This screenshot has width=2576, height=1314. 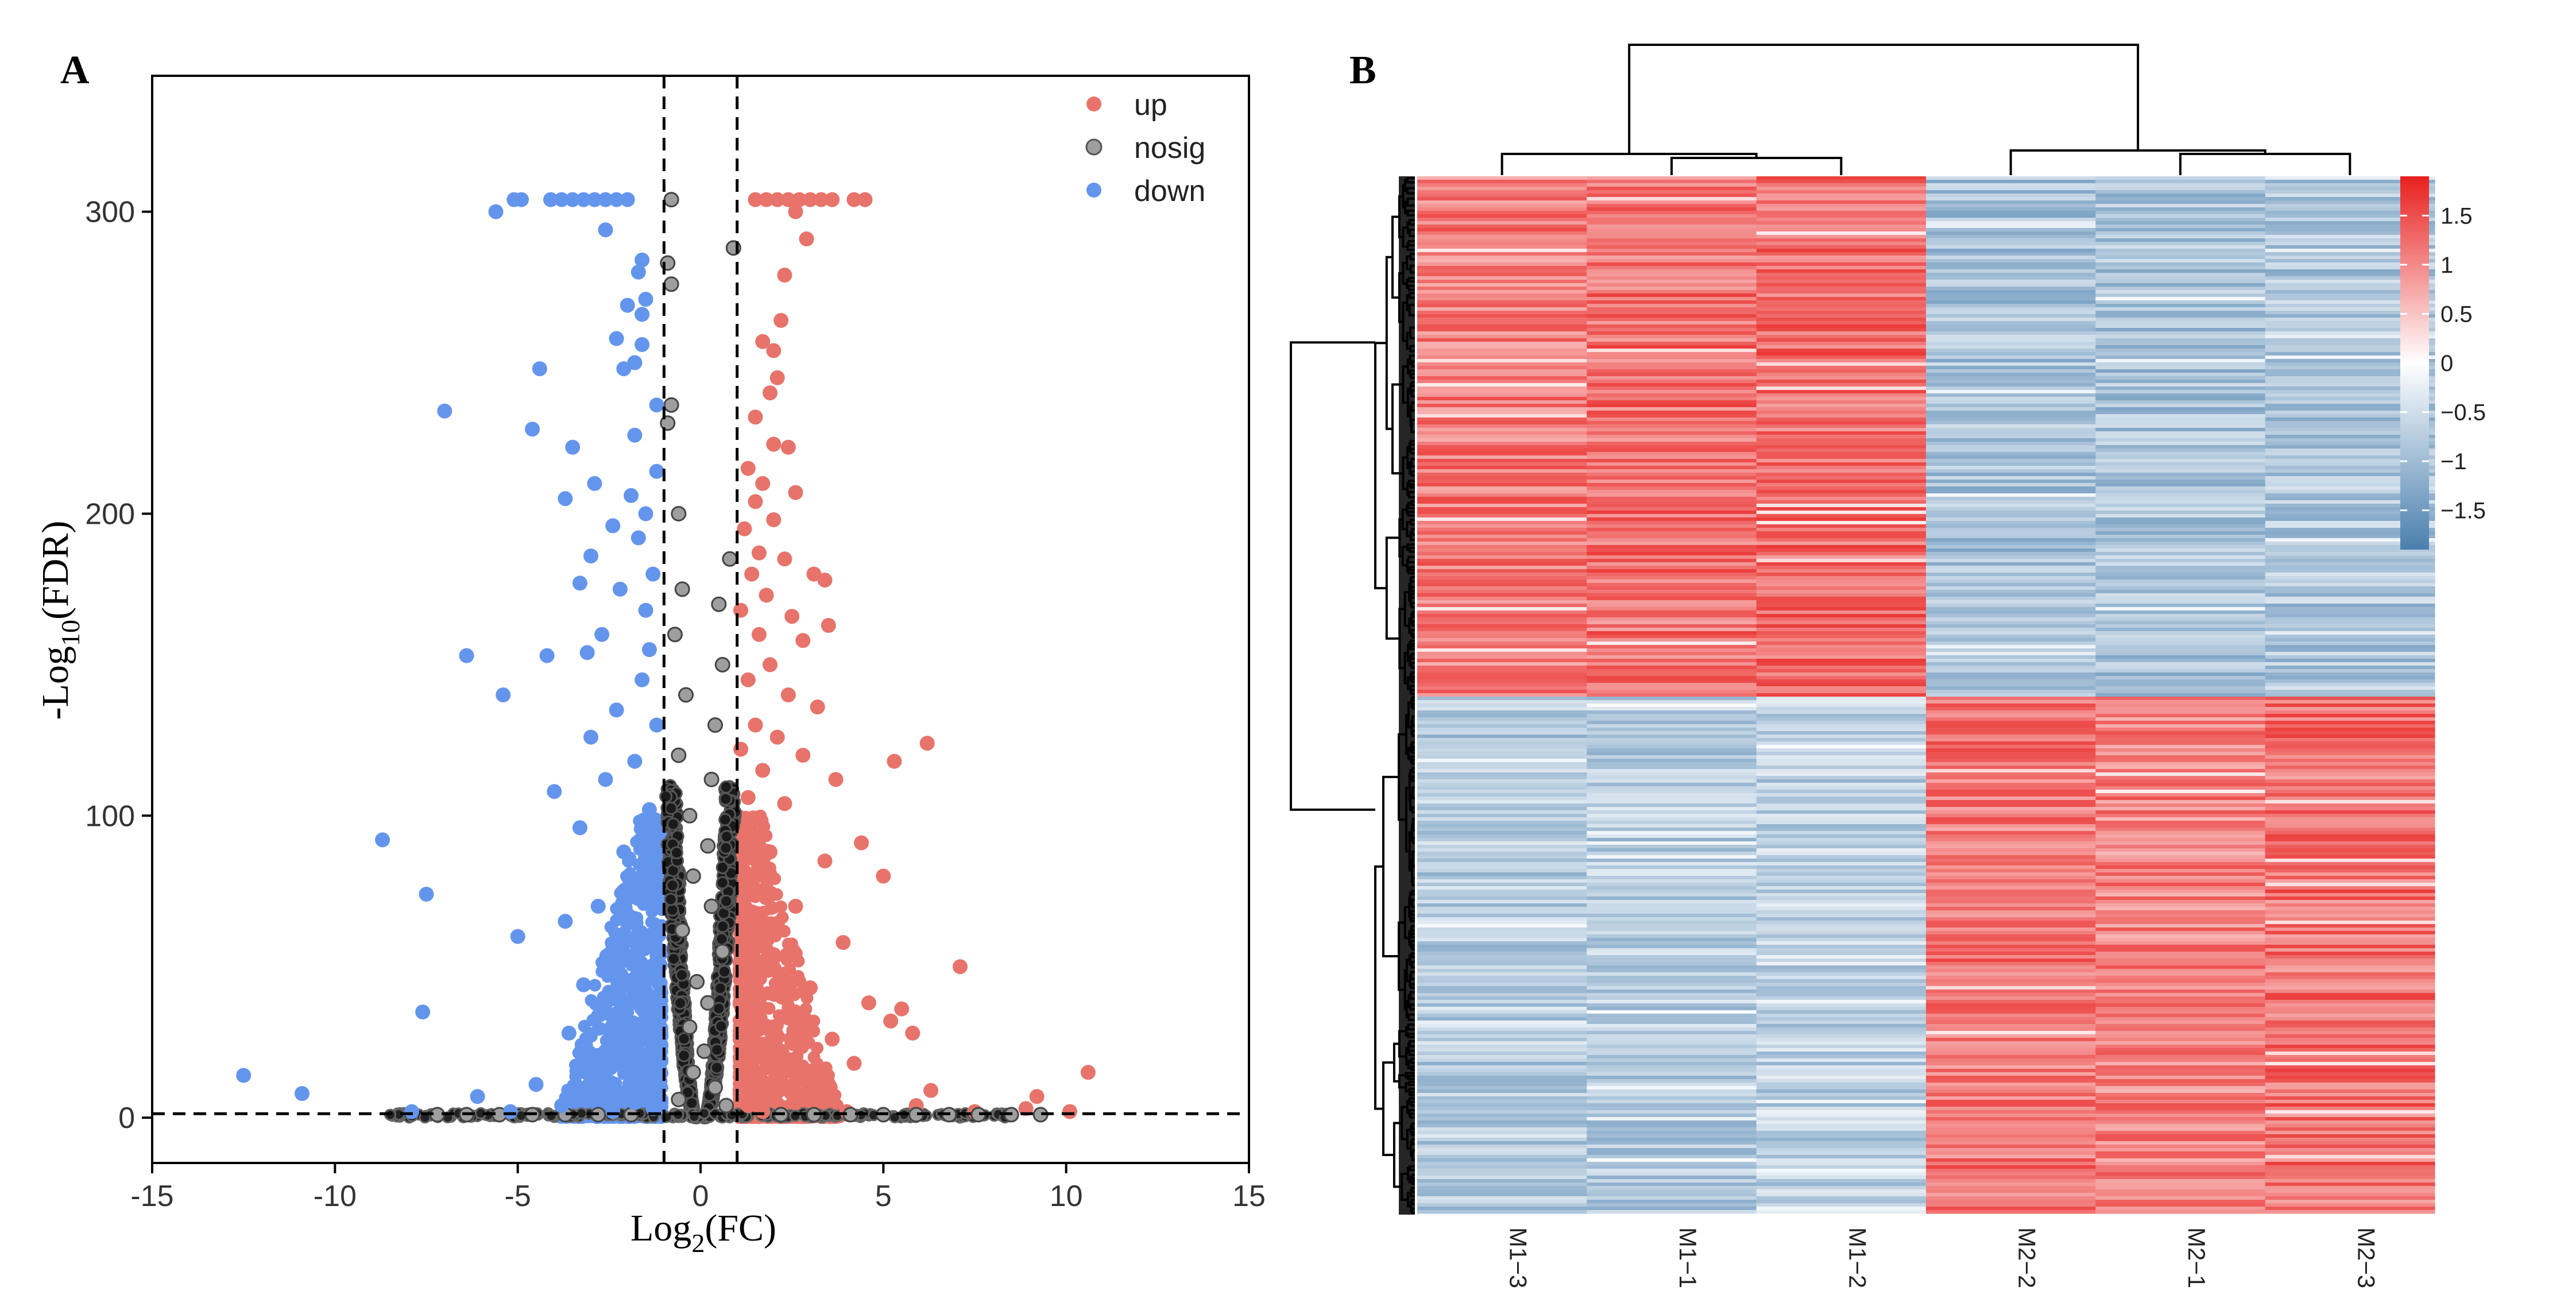 I want to click on x-tick-label: -10, so click(x=335, y=1196).